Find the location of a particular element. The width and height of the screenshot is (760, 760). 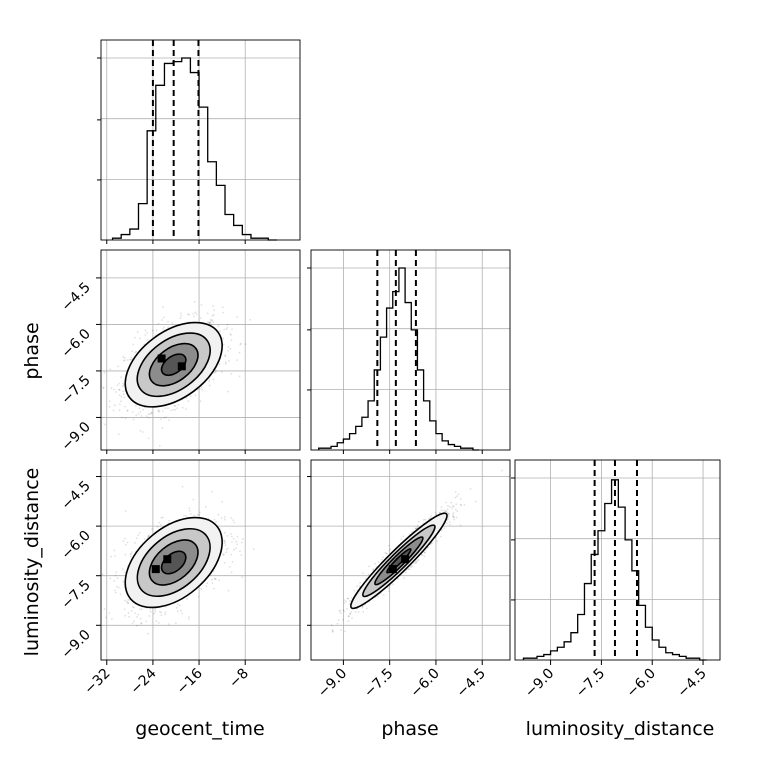

x-axis-label-luminosity-distance: luminosity_distance is located at coordinates (620, 729).